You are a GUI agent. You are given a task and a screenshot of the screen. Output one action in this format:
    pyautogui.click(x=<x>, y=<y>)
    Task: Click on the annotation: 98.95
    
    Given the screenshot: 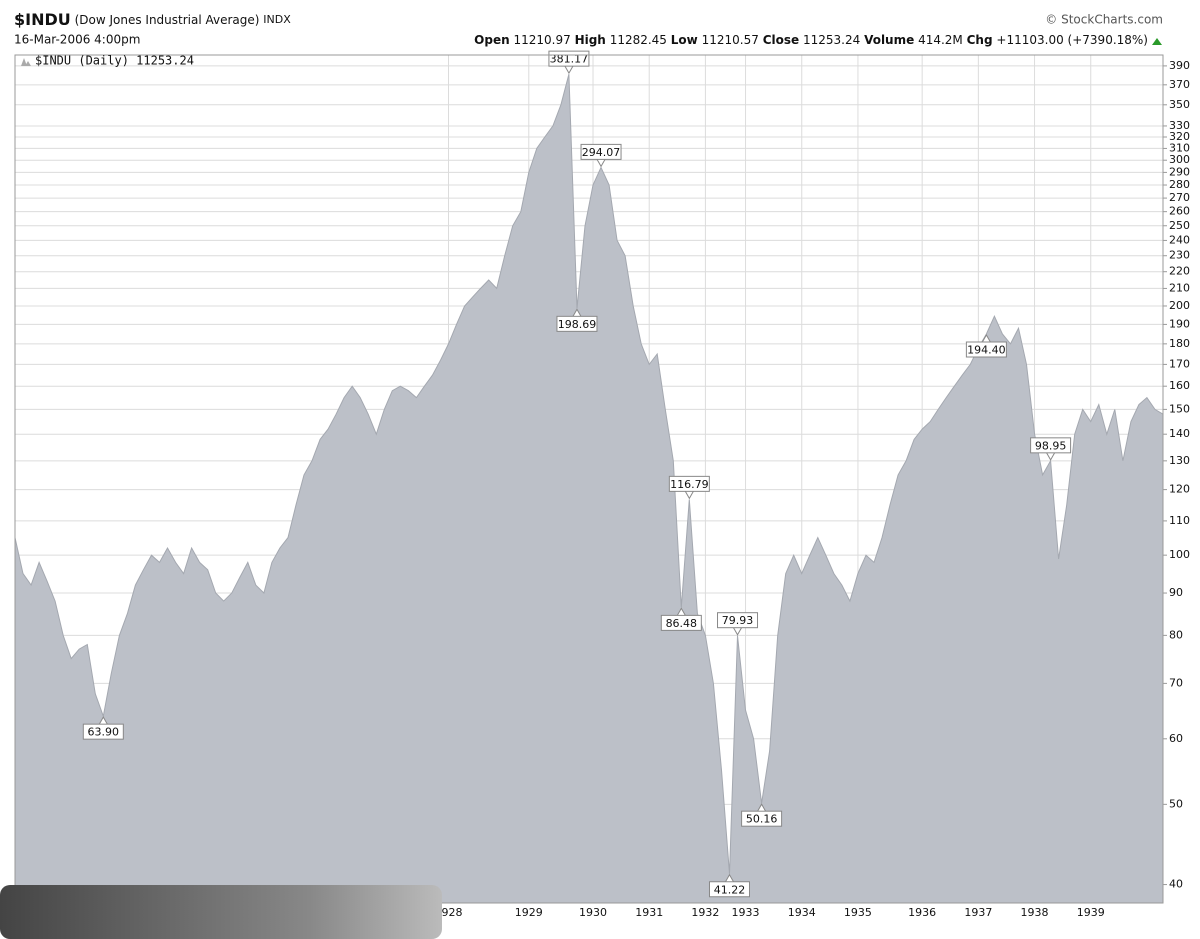 What is the action you would take?
    pyautogui.click(x=1051, y=449)
    